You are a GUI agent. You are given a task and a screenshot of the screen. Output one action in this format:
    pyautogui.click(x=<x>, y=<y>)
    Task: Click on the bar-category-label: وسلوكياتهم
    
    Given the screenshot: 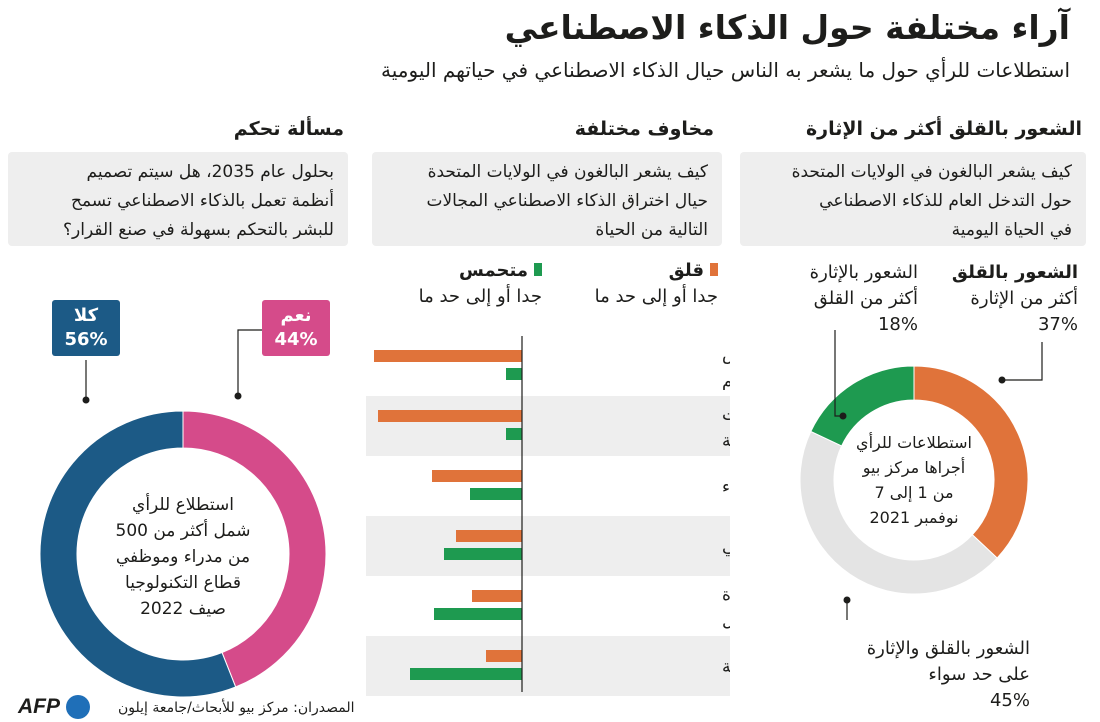 What is the action you would take?
    pyautogui.click(x=726, y=381)
    